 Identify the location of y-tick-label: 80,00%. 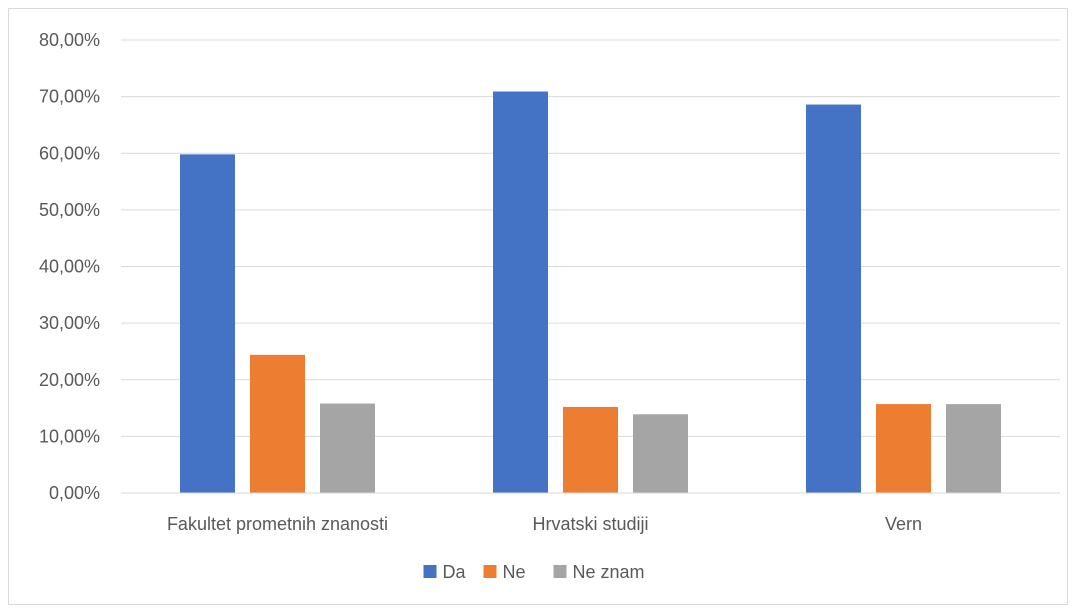
(69, 40).